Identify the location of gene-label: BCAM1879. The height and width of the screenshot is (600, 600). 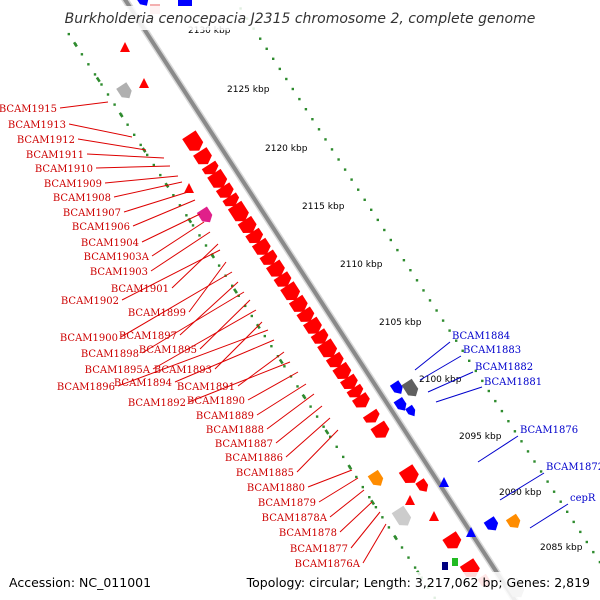
(287, 503).